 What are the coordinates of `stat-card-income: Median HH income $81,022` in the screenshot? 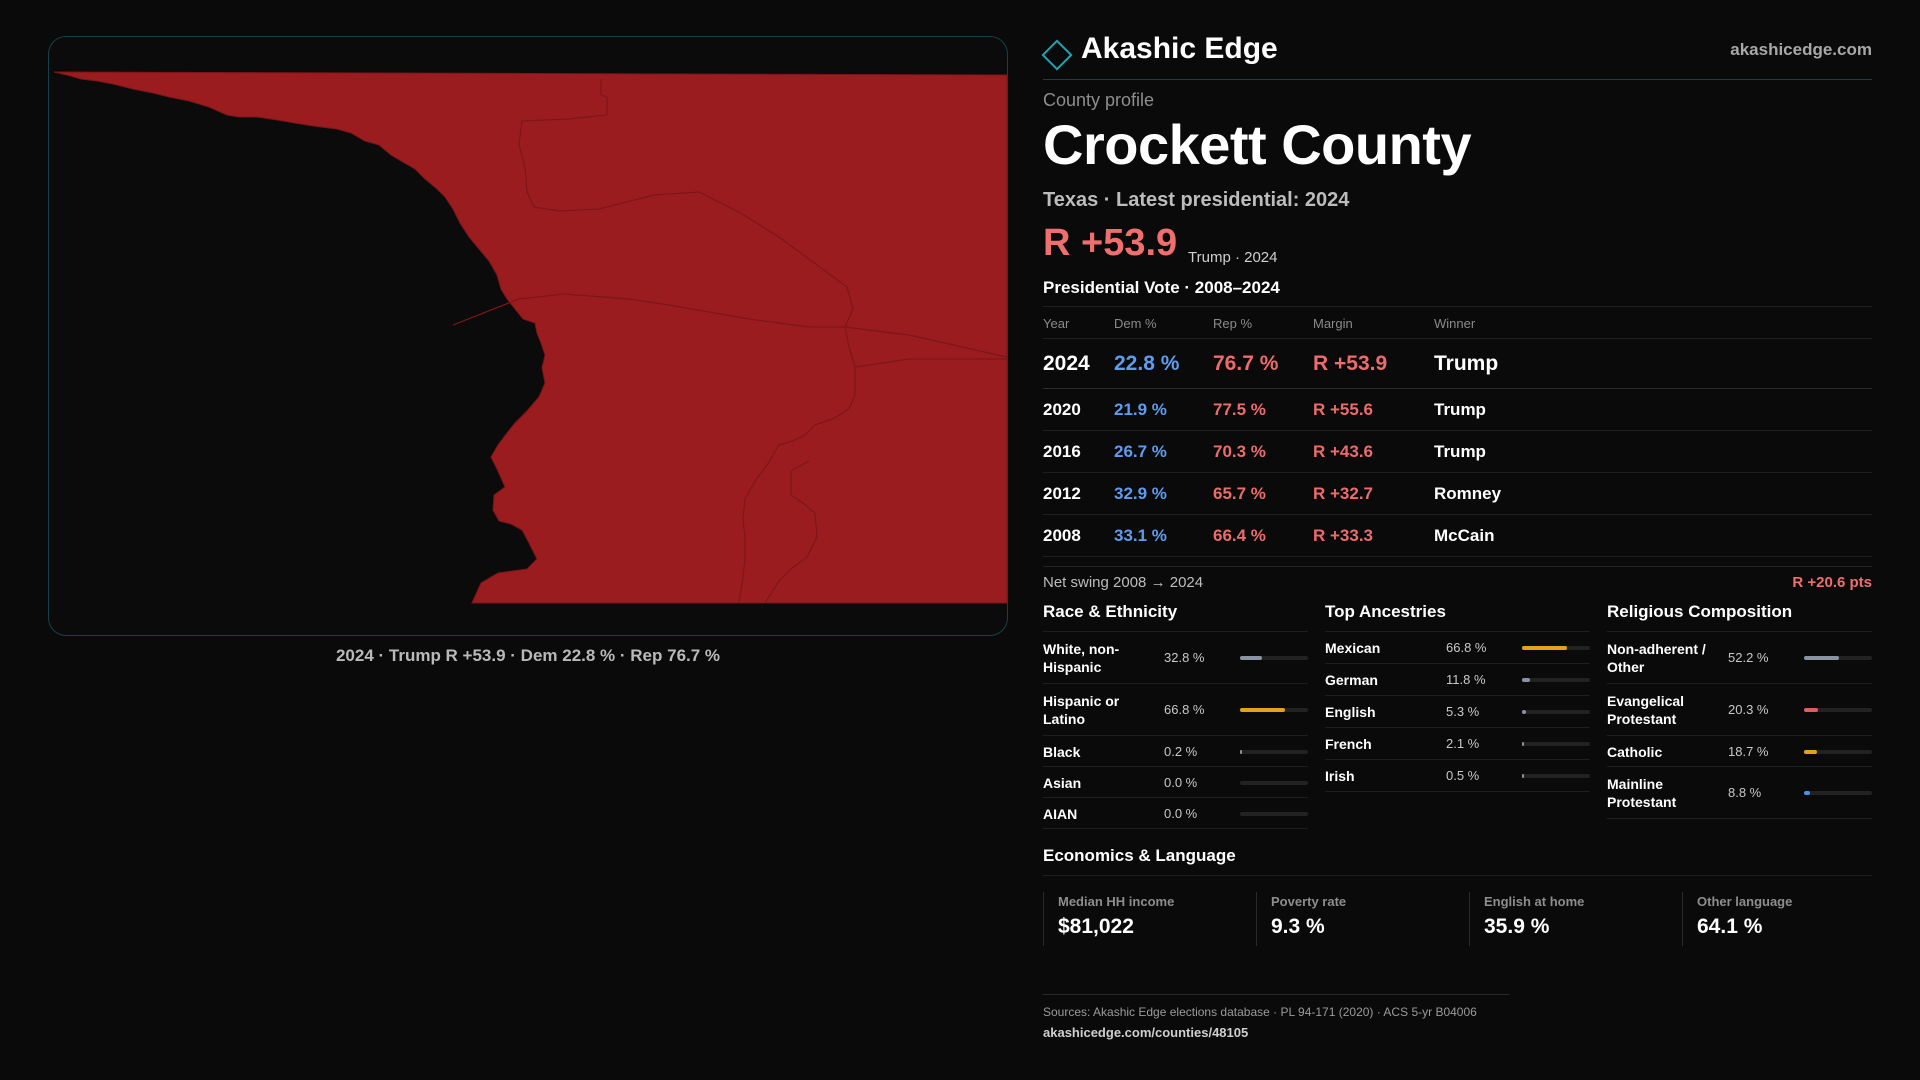 It's located at (1144, 919).